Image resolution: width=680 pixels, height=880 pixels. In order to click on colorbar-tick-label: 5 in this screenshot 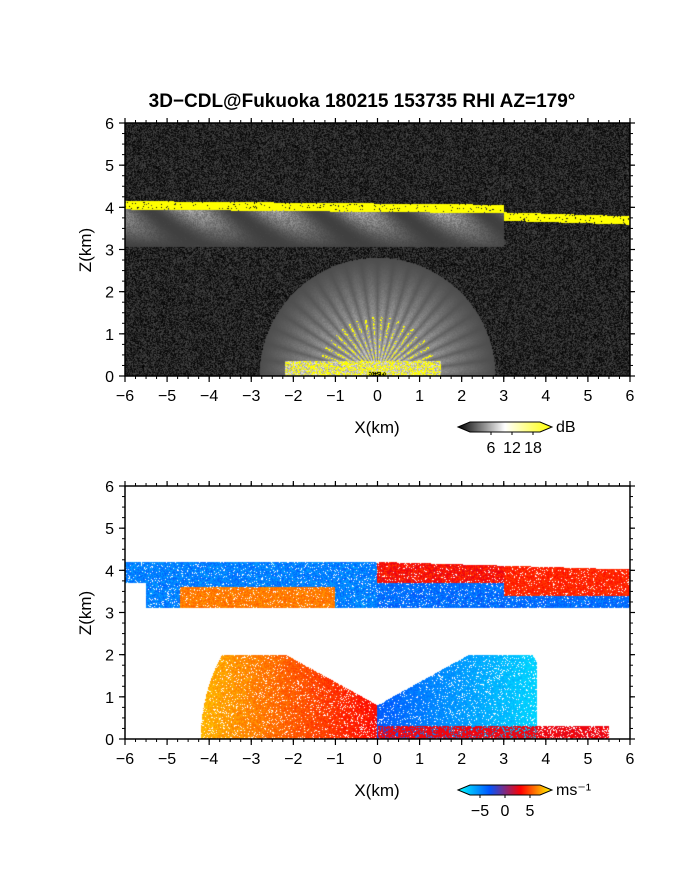, I will do `click(530, 811)`.